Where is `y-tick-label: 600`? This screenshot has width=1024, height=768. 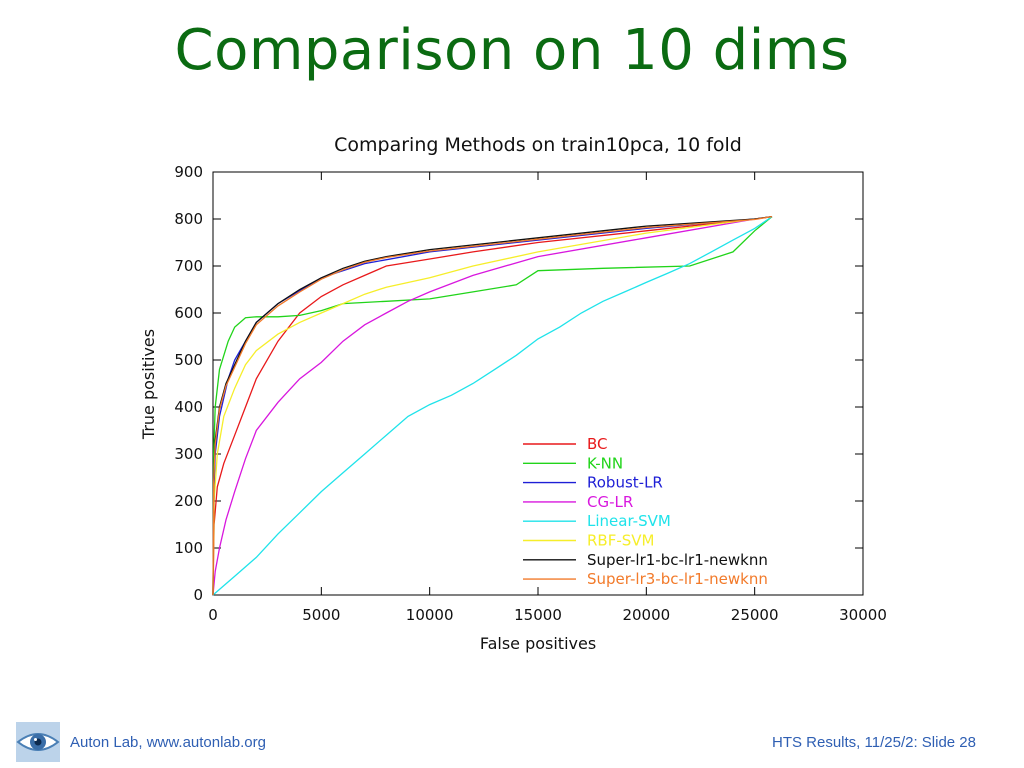
y-tick-label: 600 is located at coordinates (188, 313).